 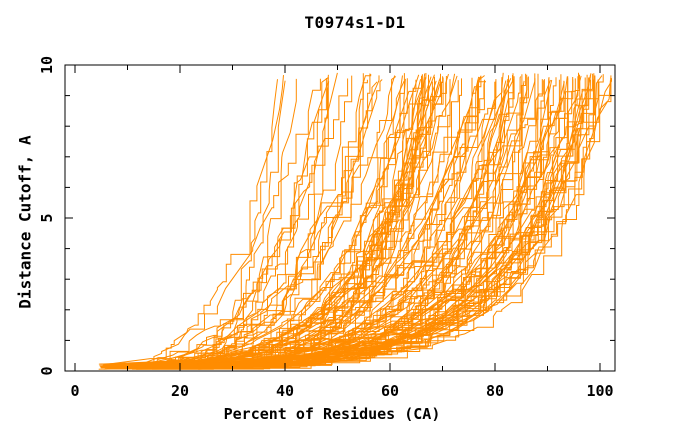 What do you see at coordinates (25, 222) in the screenshot?
I see `y-axis-label: Distance Cutoff, A` at bounding box center [25, 222].